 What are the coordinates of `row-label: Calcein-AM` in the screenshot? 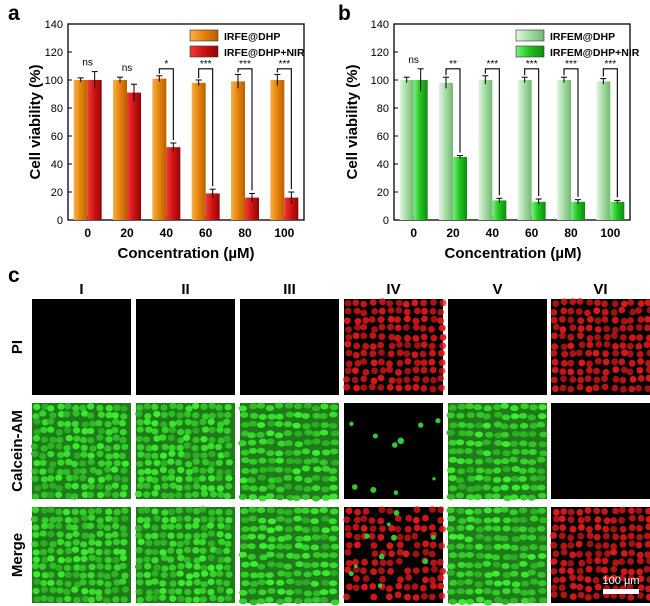 It's located at (17, 451).